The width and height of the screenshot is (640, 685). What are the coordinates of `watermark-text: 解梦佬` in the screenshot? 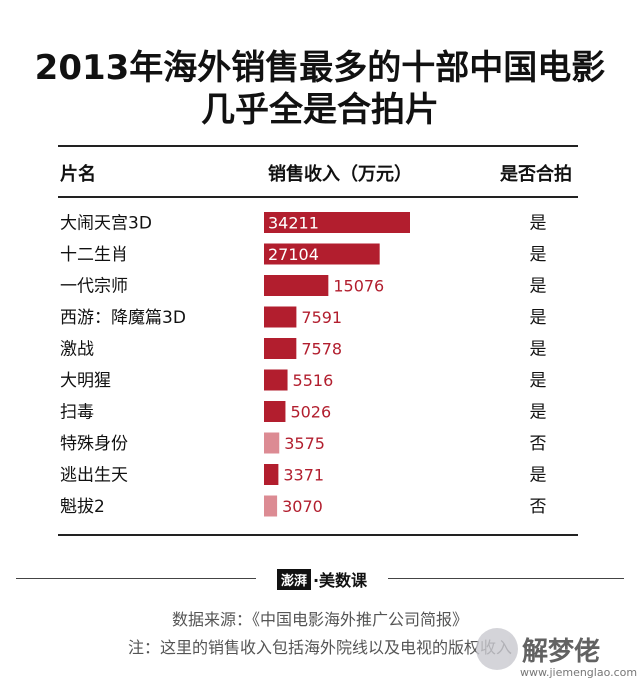 It's located at (561, 651).